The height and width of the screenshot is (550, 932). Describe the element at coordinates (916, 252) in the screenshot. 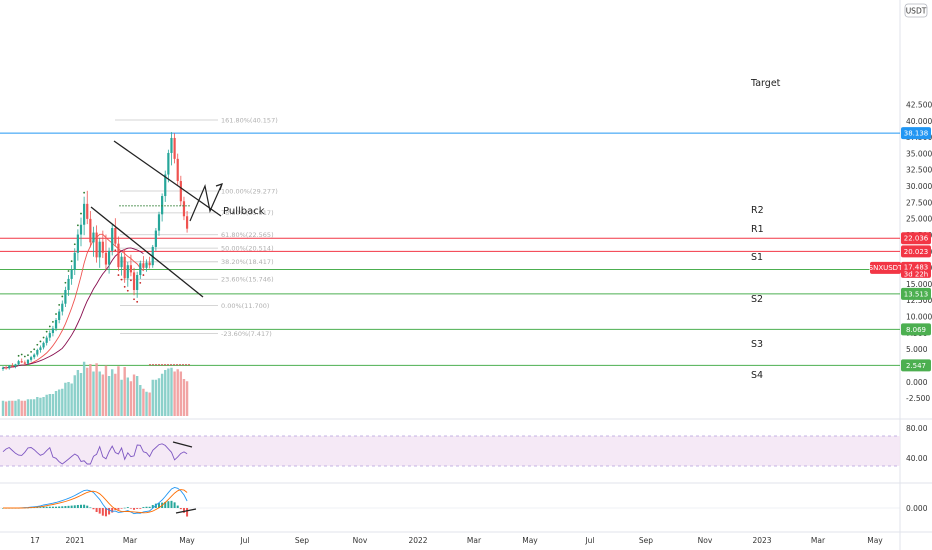

I see `price-tag-label: 20.023` at that location.